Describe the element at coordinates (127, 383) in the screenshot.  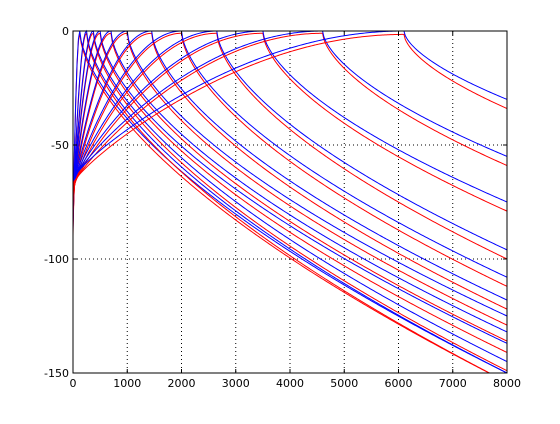
I see `x-tick-label: 1000` at that location.